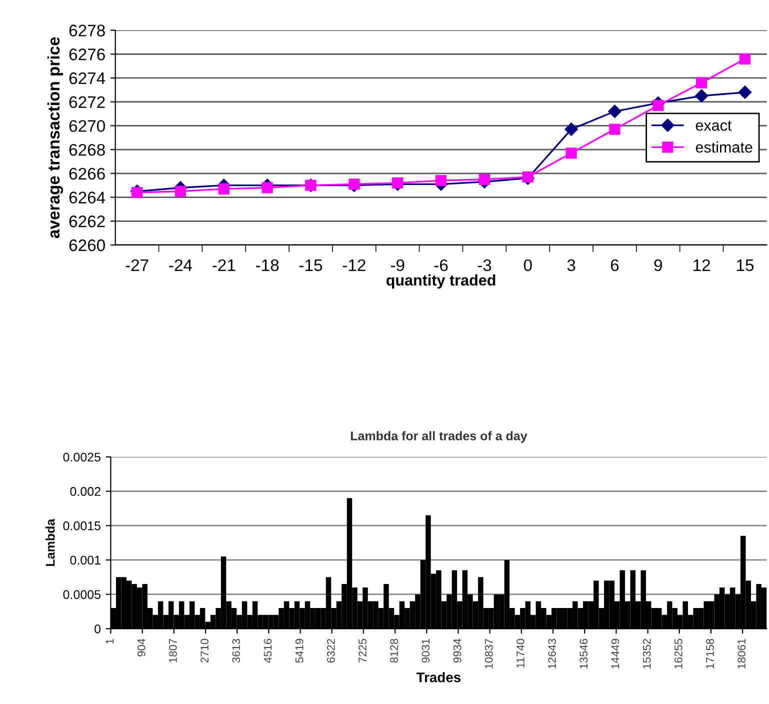  What do you see at coordinates (488, 653) in the screenshot?
I see `x-tick-label: 10837` at bounding box center [488, 653].